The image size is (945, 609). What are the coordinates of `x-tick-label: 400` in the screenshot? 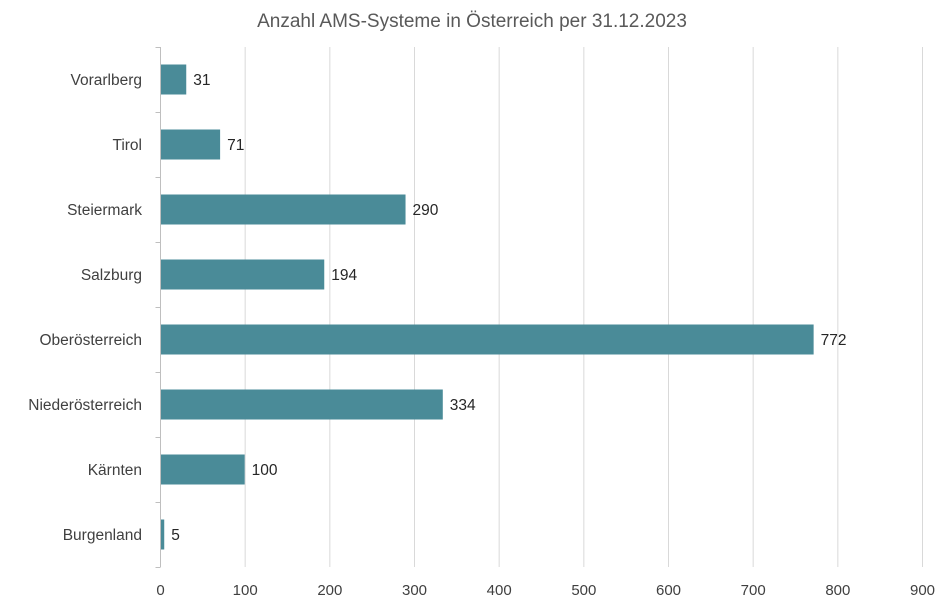 It's located at (499, 590).